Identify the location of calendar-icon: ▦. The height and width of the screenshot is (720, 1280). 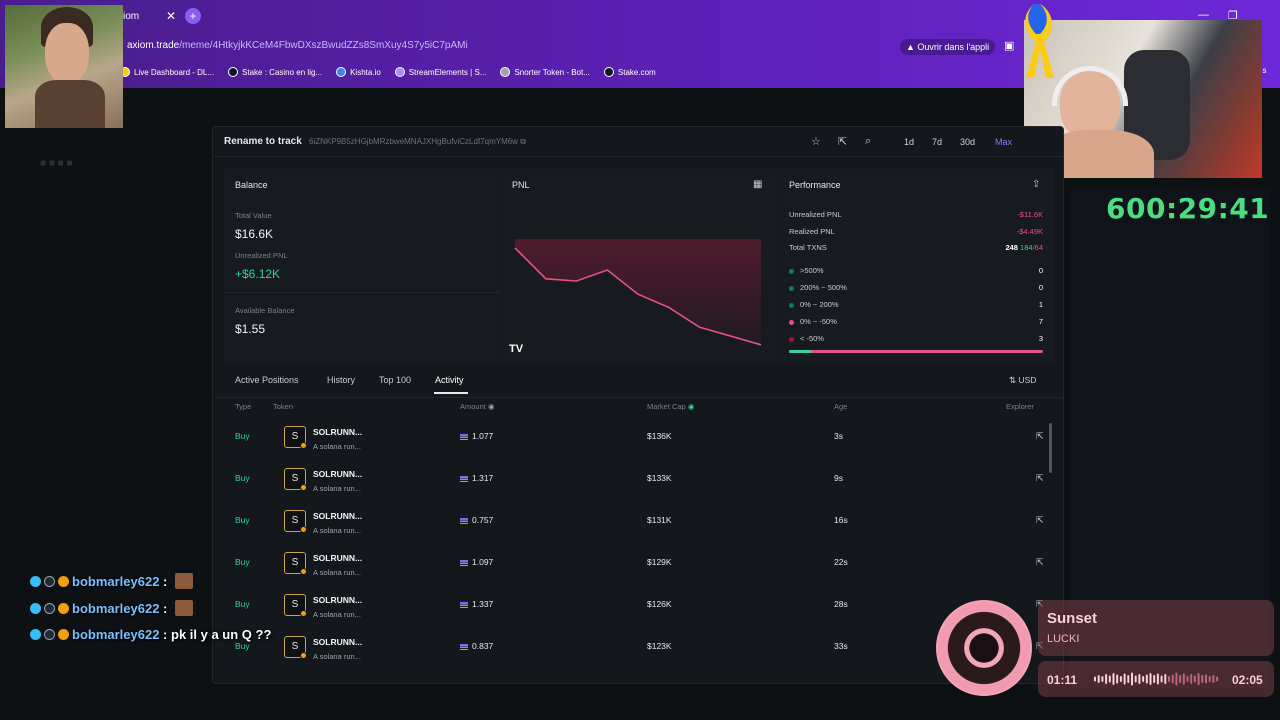
(758, 184).